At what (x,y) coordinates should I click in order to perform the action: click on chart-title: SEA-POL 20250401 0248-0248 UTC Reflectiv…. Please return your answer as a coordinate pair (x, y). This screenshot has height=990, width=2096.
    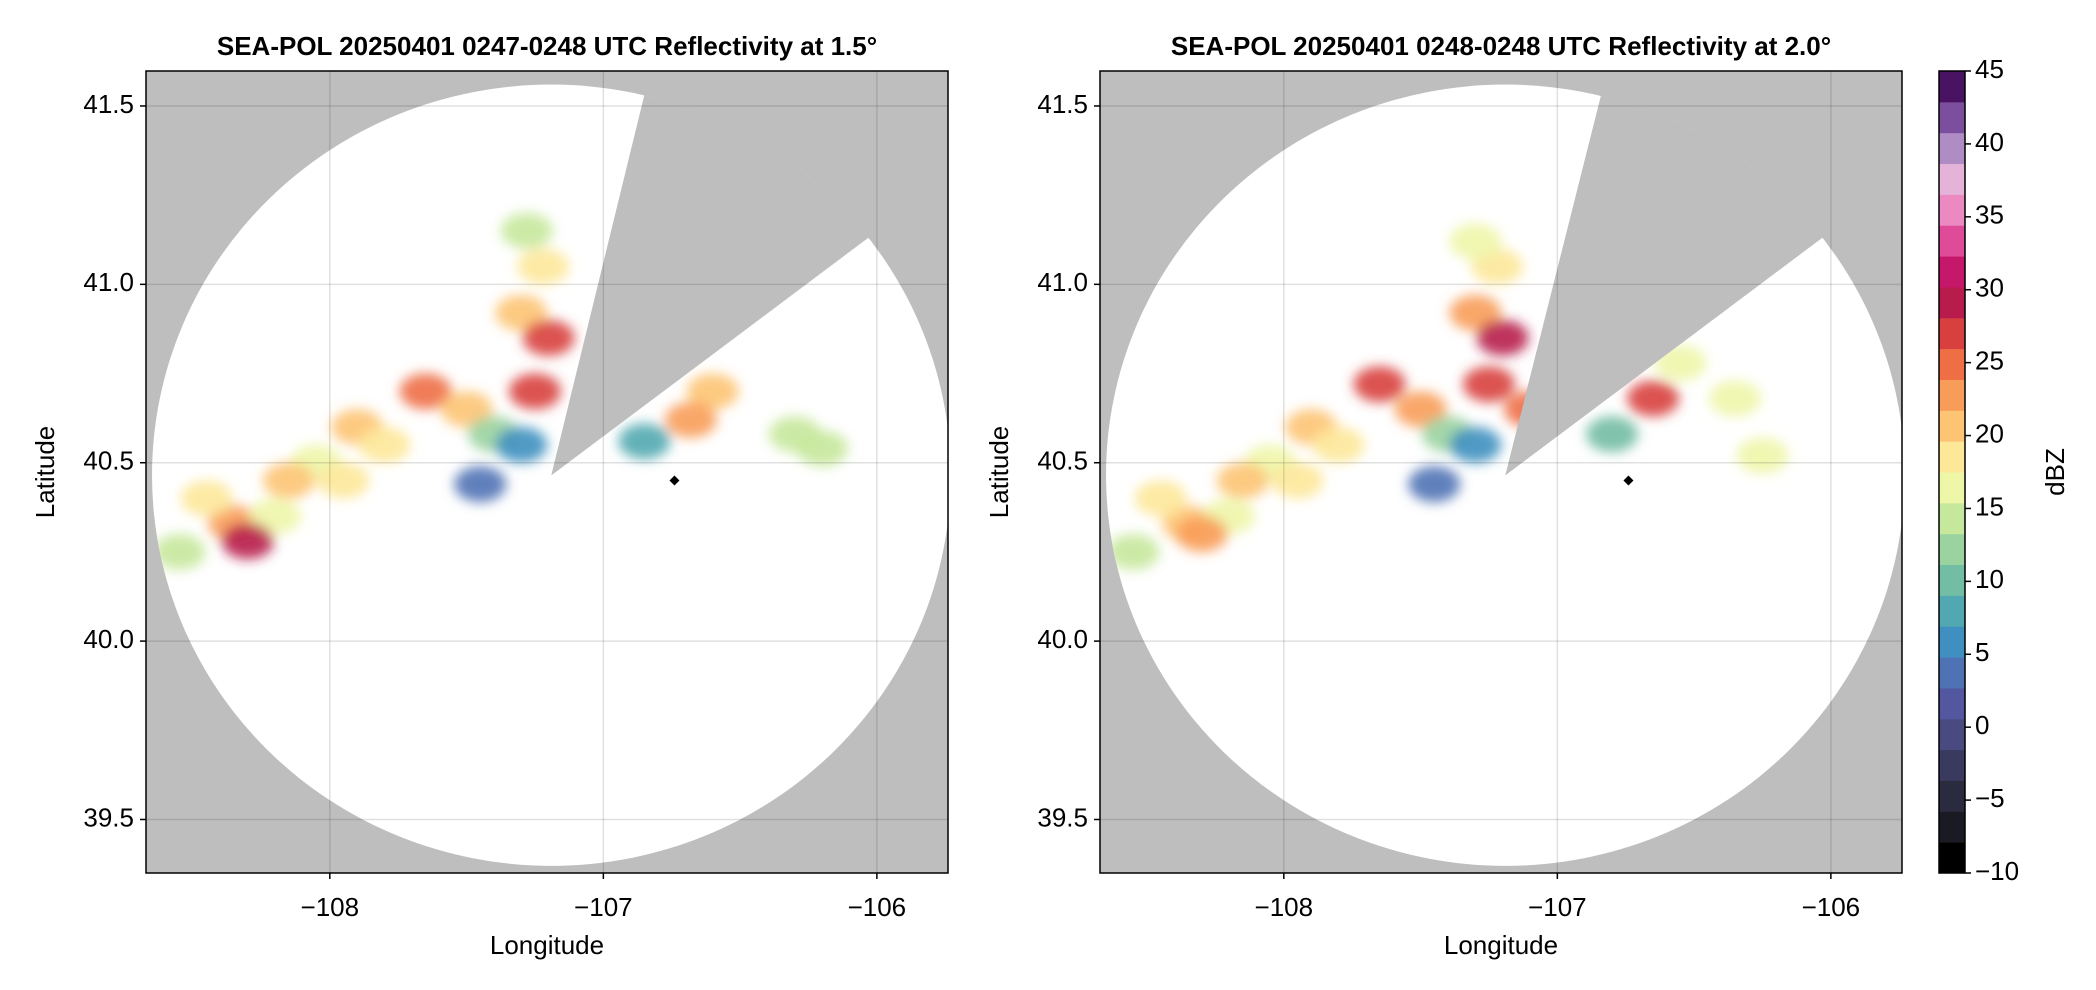
    Looking at the image, I should click on (1501, 46).